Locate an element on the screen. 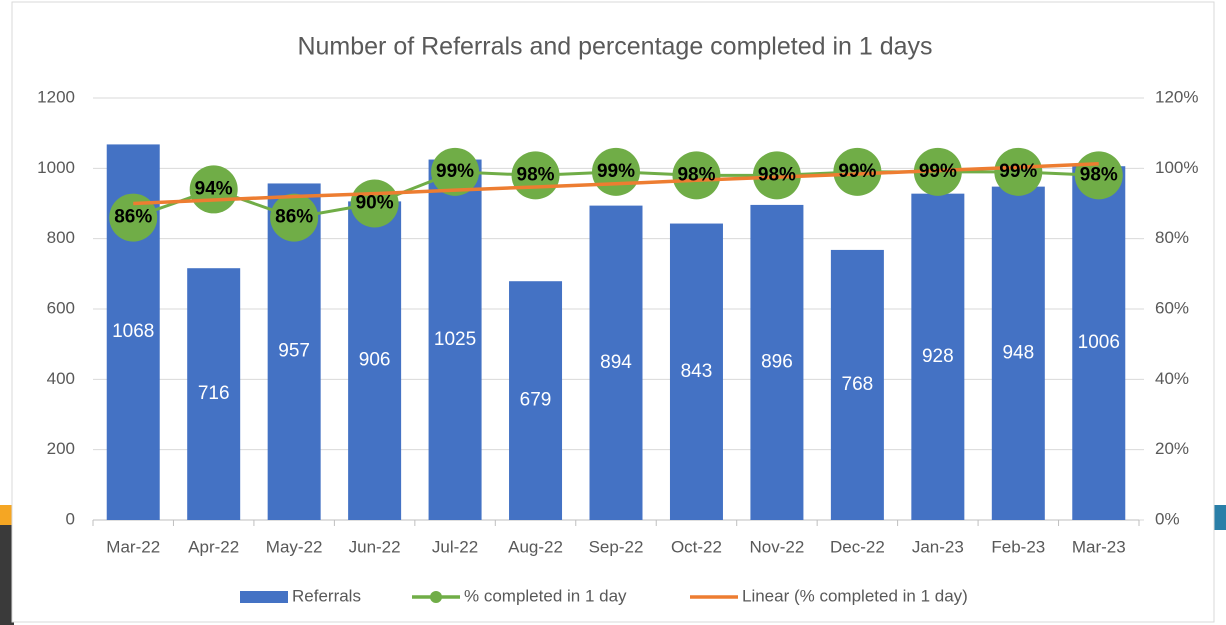 Image resolution: width=1226 pixels, height=625 pixels. y-tick-label: 800 is located at coordinates (61, 237).